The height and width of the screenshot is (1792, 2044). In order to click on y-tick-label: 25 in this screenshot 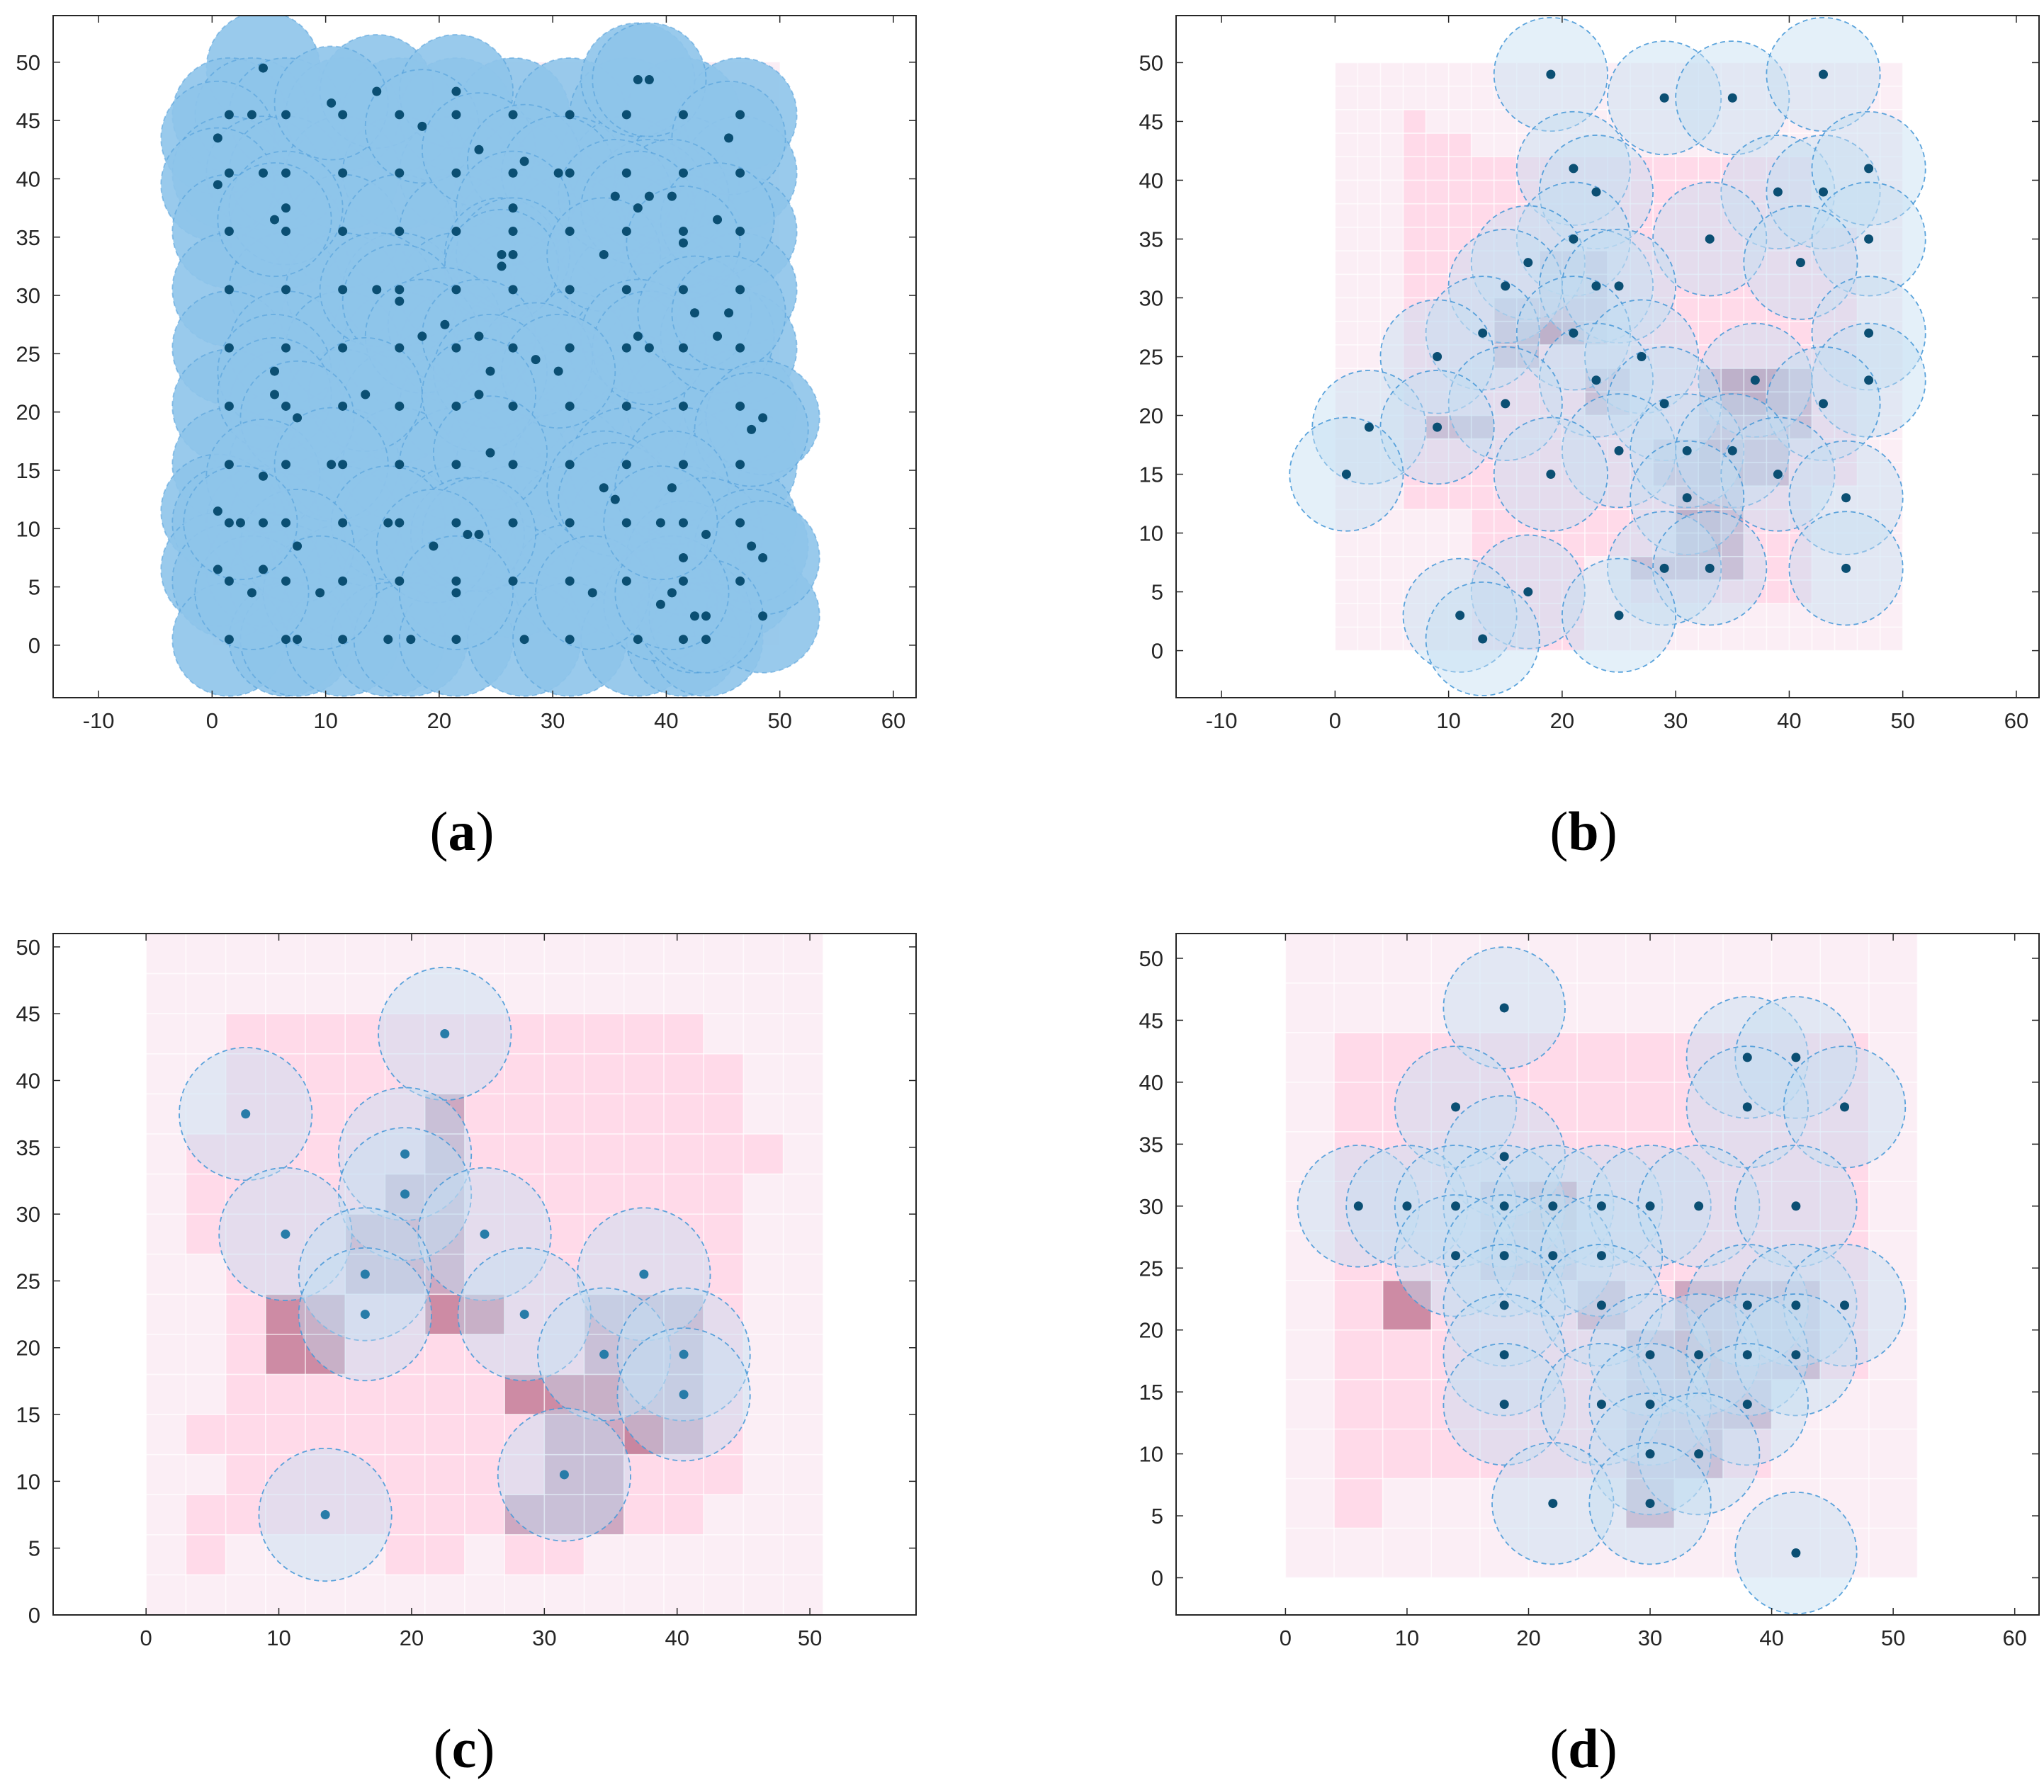, I will do `click(1151, 357)`.